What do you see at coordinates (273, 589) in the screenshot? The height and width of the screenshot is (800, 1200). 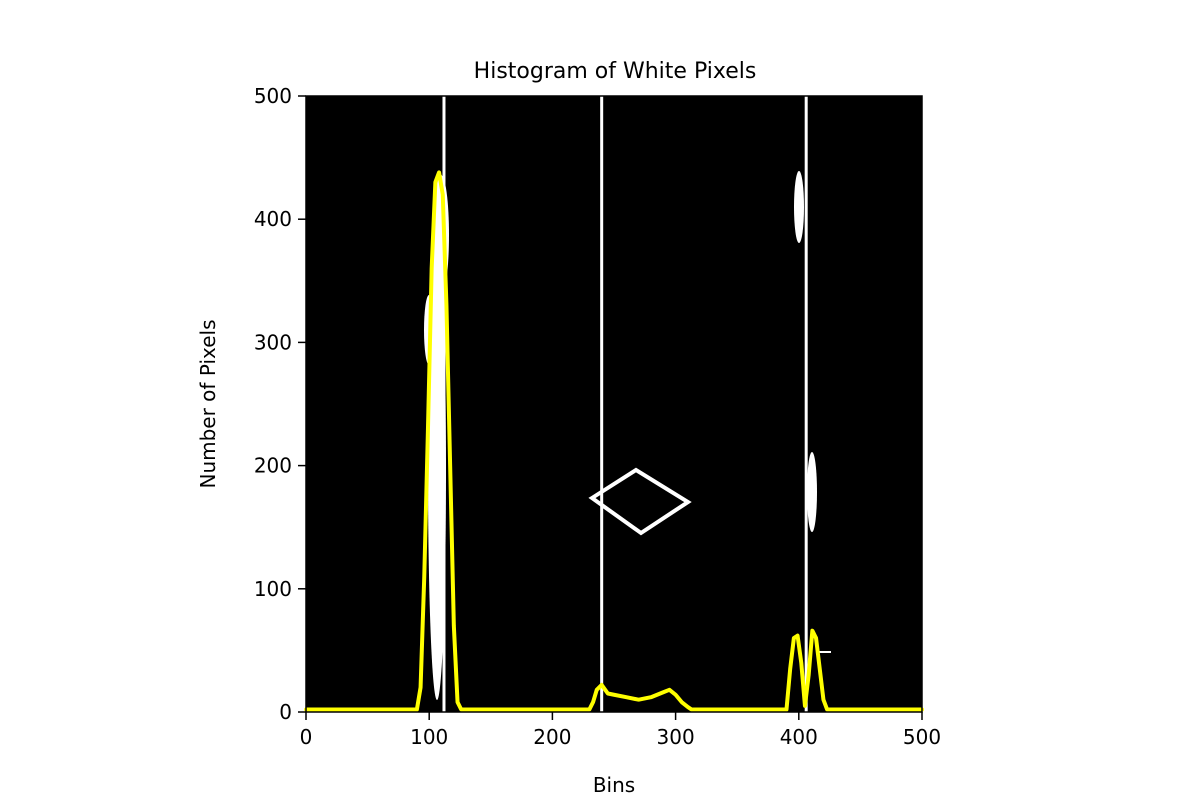 I see `y-tick-label-100: 100` at bounding box center [273, 589].